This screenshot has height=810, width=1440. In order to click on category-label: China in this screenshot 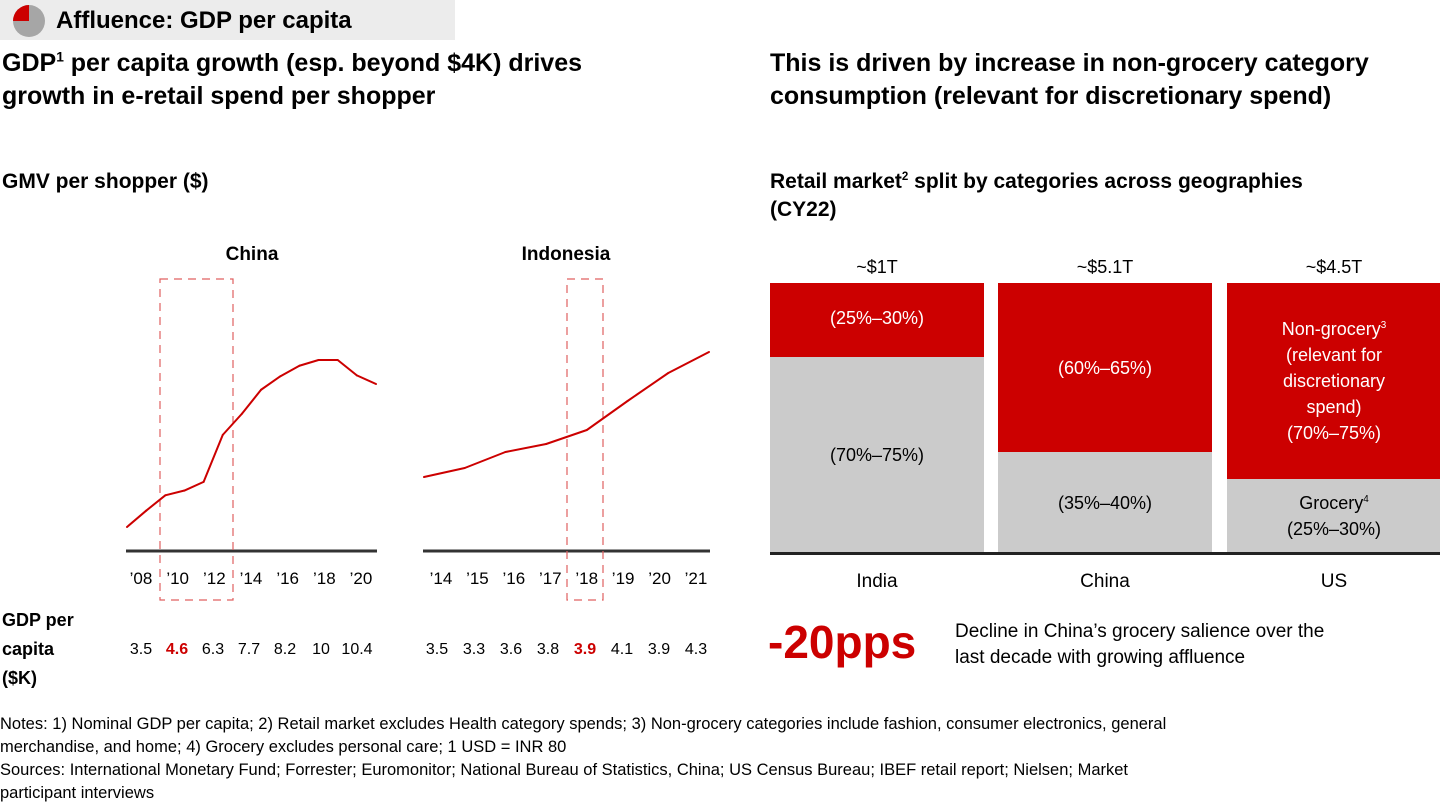, I will do `click(1105, 581)`.